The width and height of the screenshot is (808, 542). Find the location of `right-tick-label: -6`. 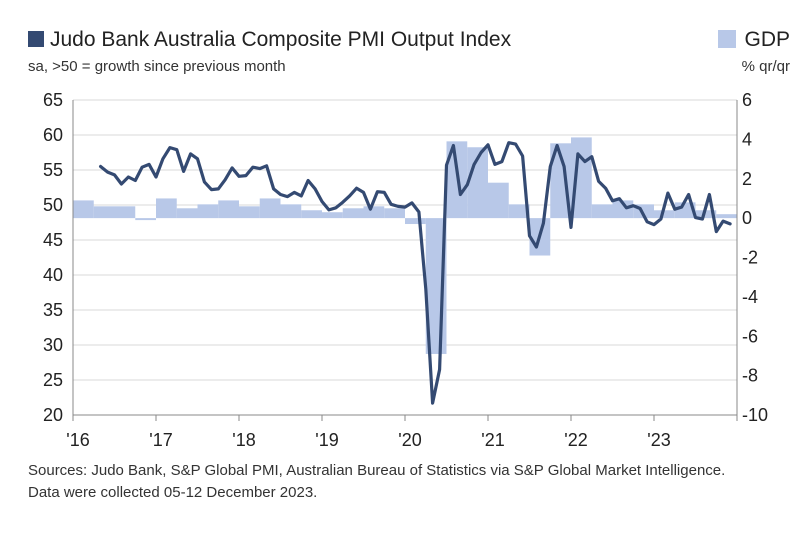

right-tick-label: -6 is located at coordinates (750, 336).